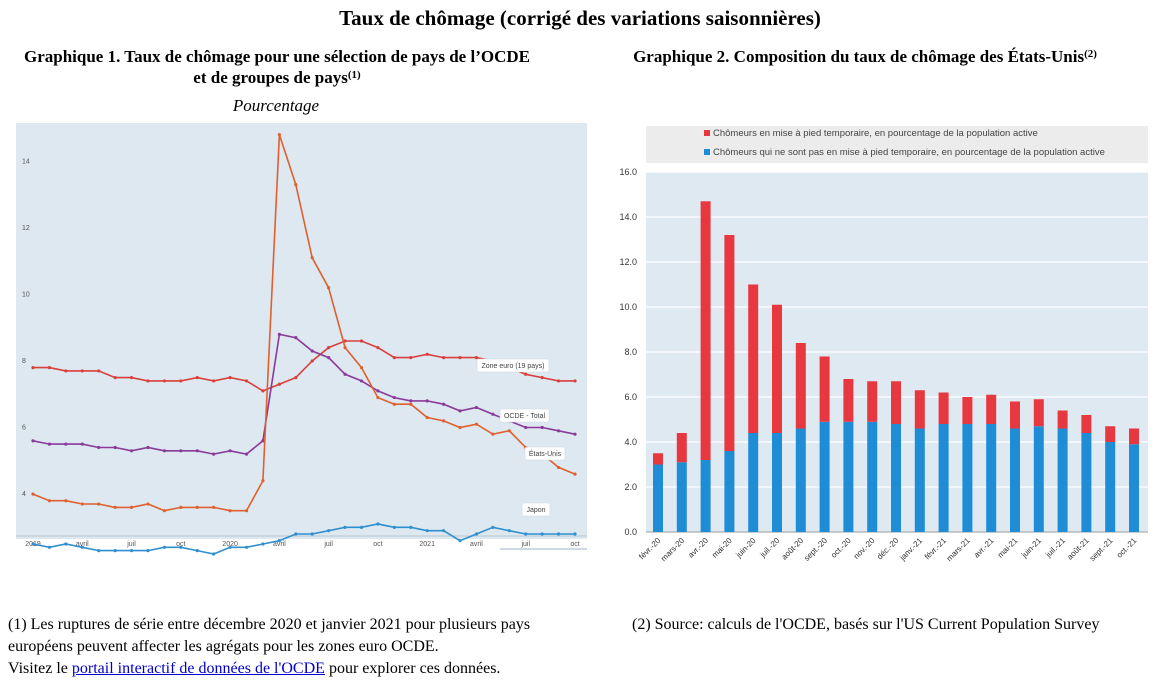 The height and width of the screenshot is (687, 1160). Describe the element at coordinates (279, 544) in the screenshot. I see `chart1-x-tick-label: avril` at that location.